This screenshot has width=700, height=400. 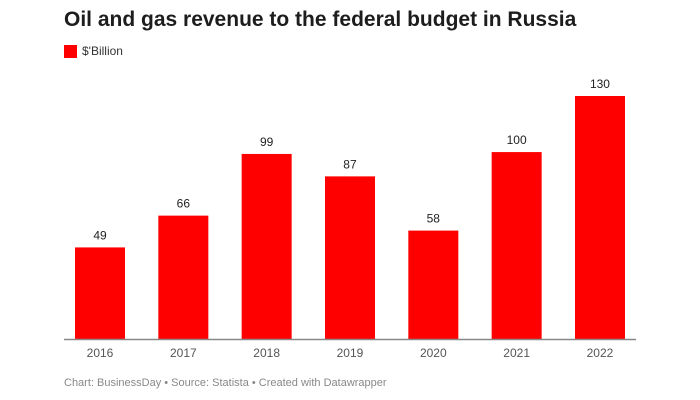 I want to click on data-label-2020: 58, so click(x=434, y=219).